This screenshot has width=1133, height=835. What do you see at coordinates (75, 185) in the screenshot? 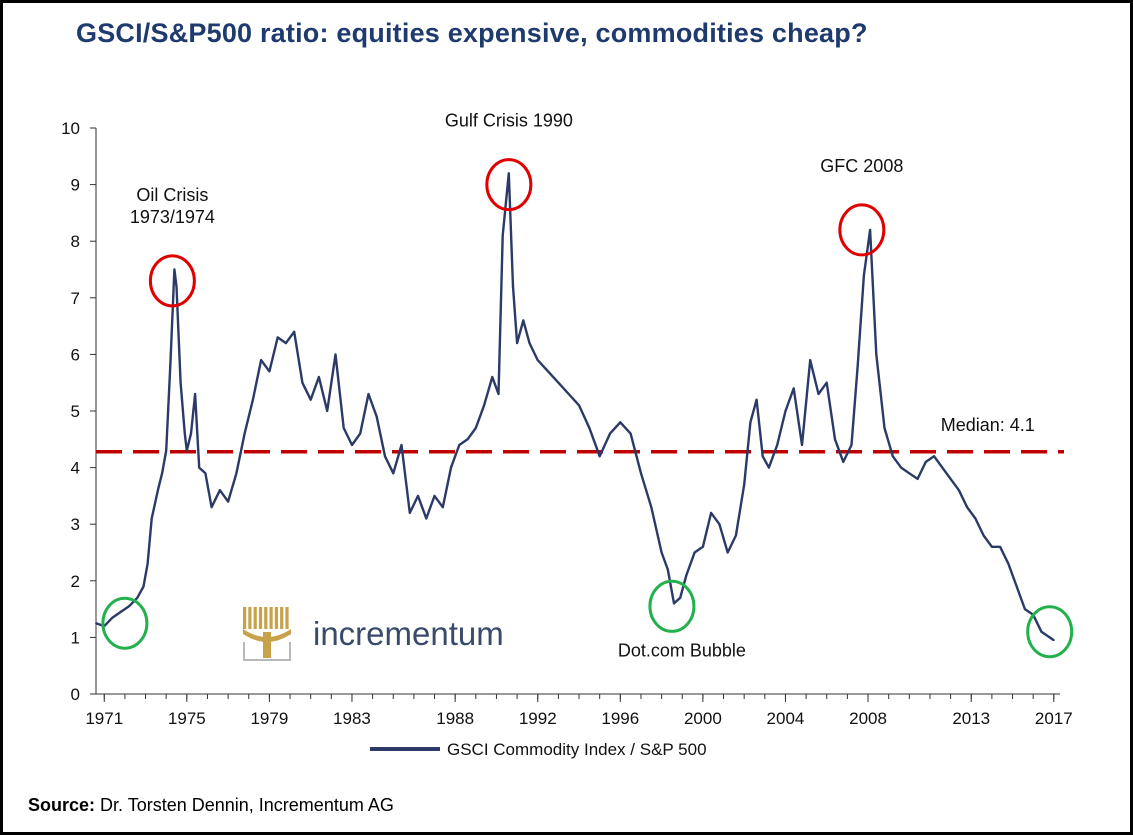
I see `y-tick-label: 9` at bounding box center [75, 185].